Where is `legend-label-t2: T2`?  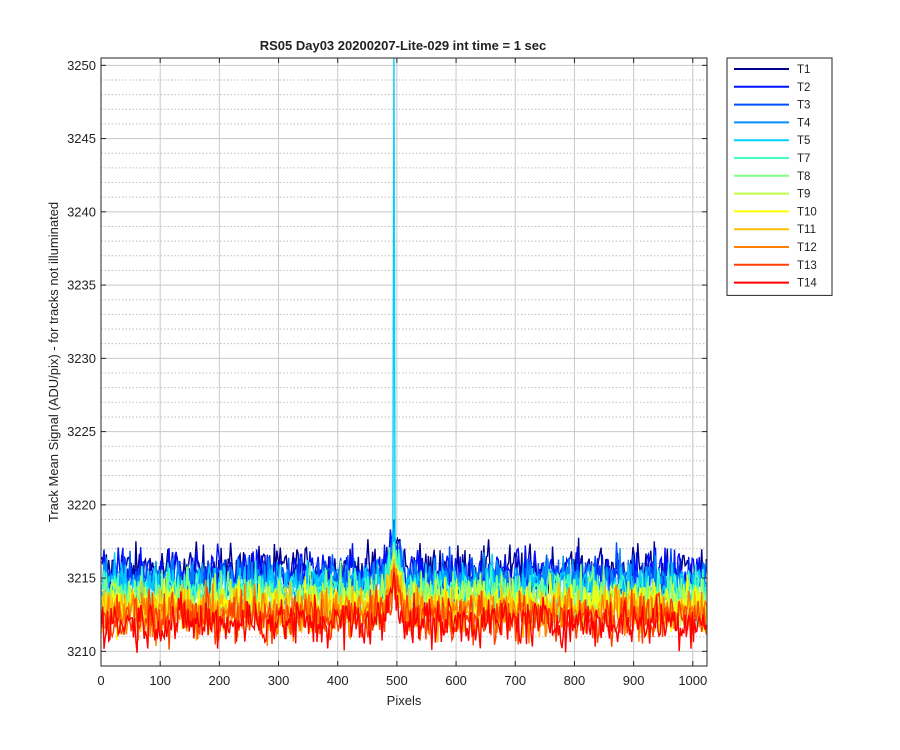 legend-label-t2: T2 is located at coordinates (803, 88).